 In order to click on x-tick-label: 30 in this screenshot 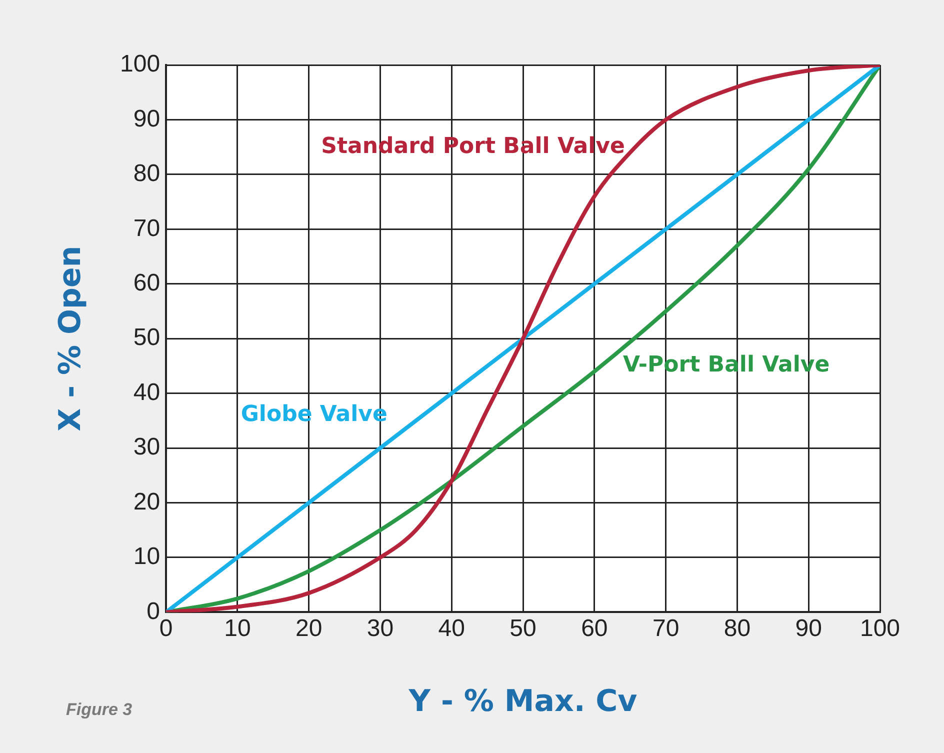, I will do `click(380, 628)`.